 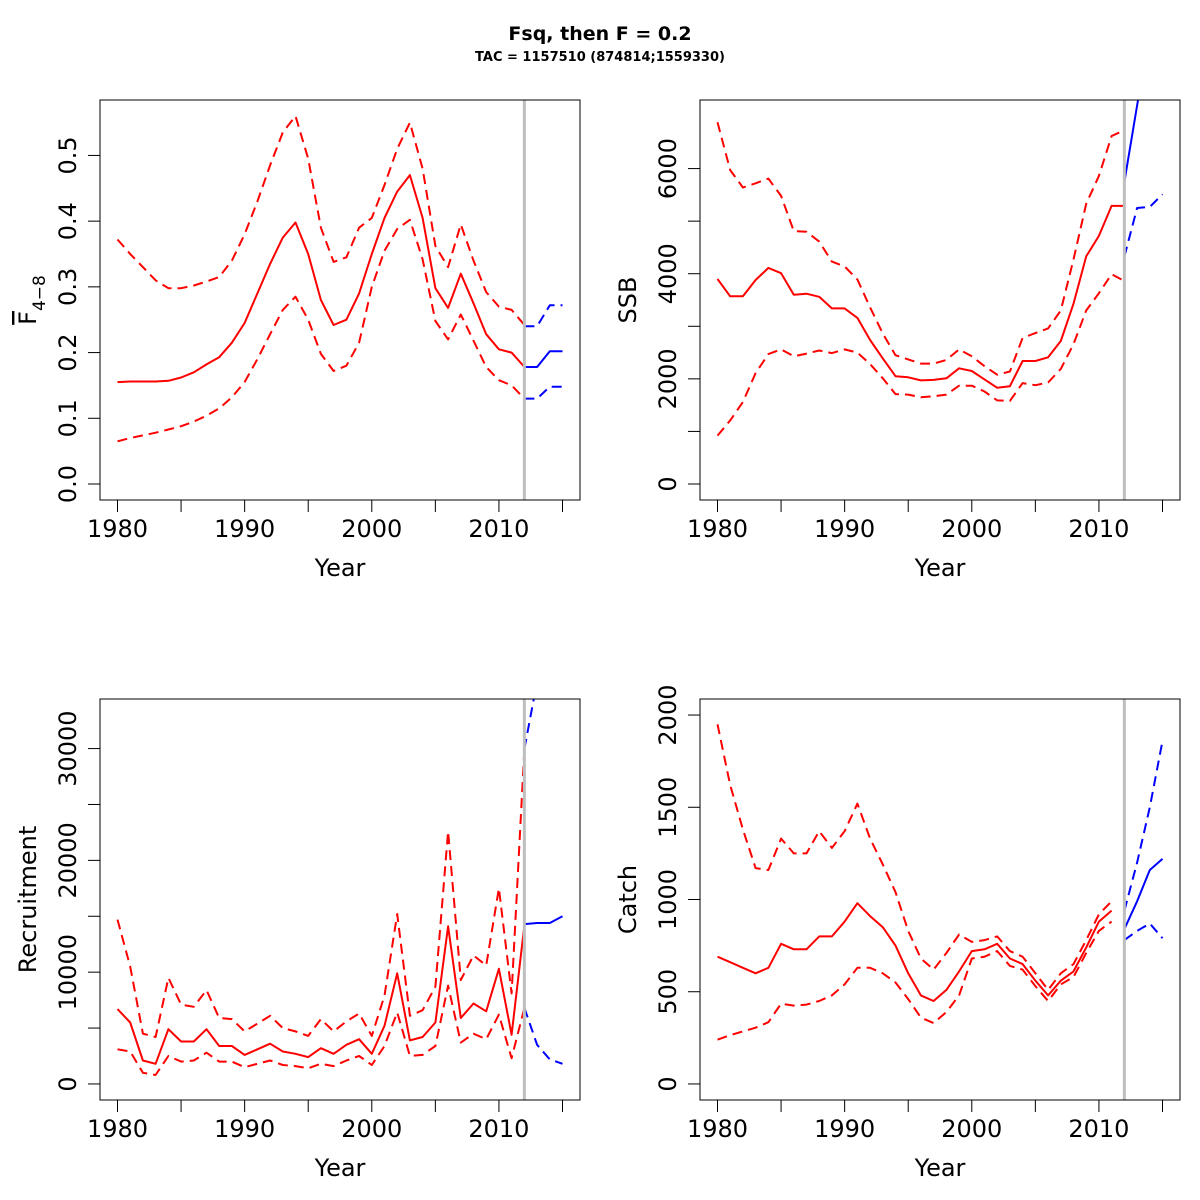 I want to click on y-axis-label: SSB, so click(x=628, y=300).